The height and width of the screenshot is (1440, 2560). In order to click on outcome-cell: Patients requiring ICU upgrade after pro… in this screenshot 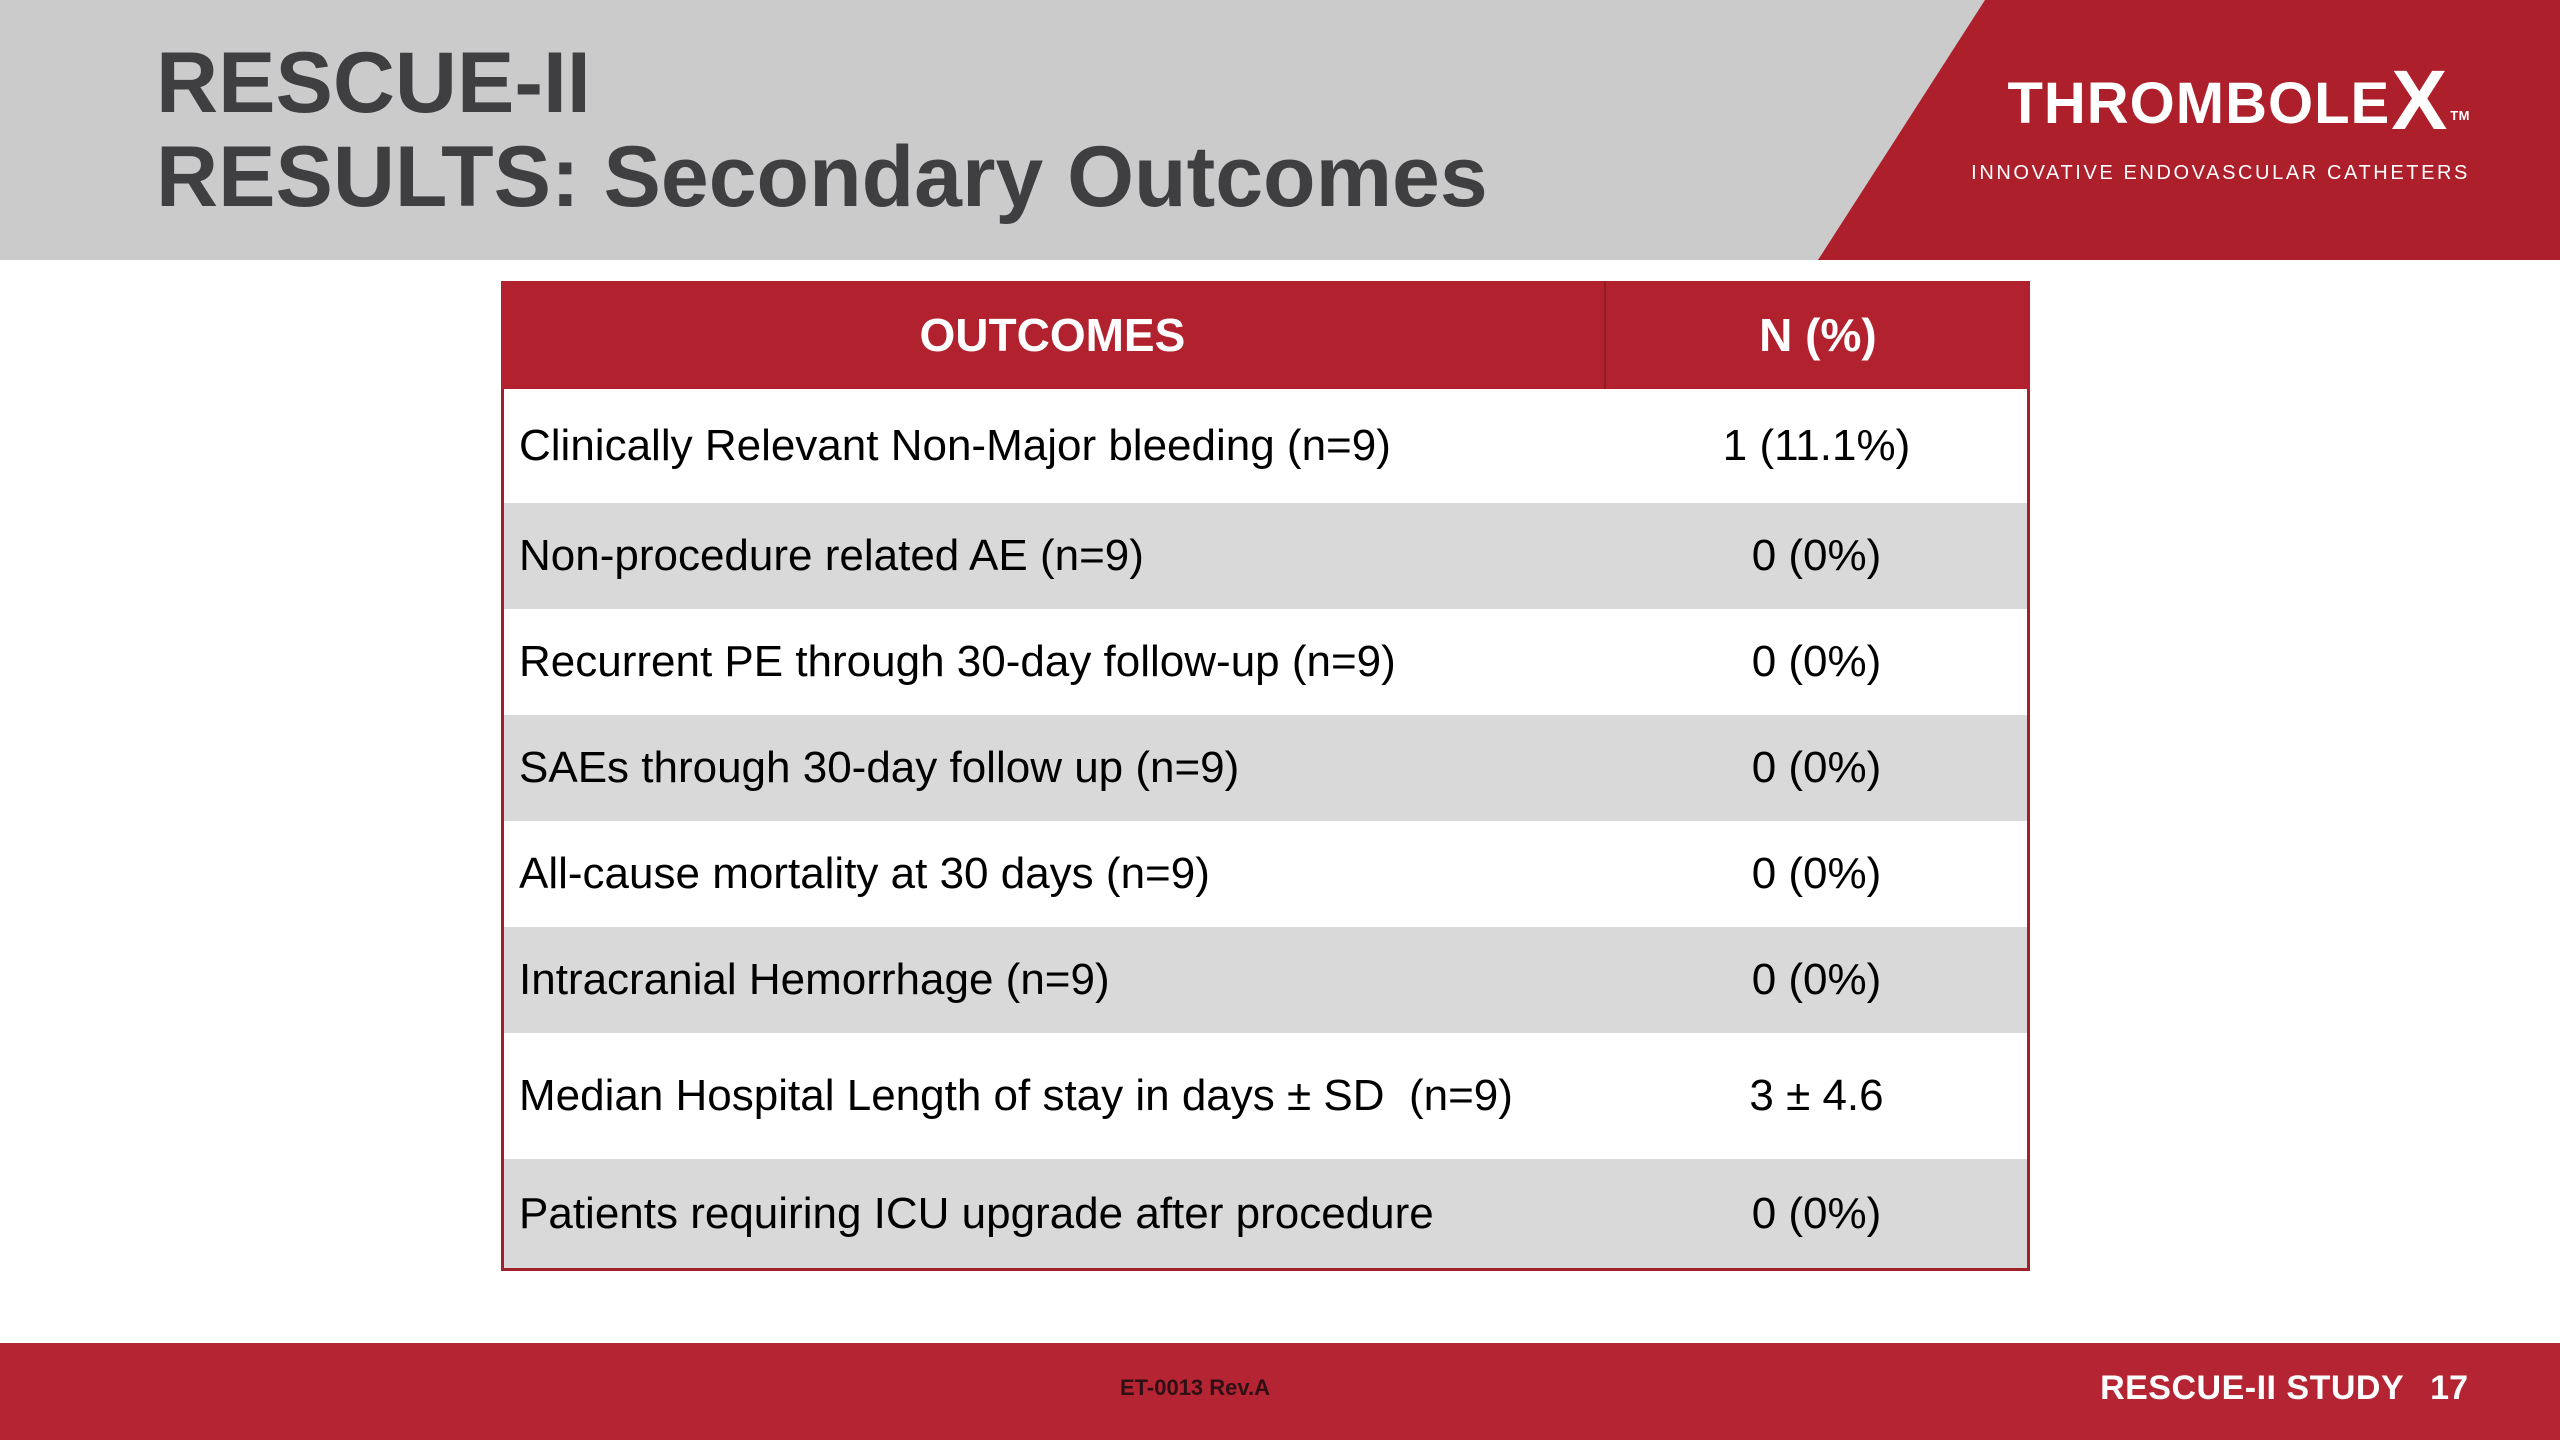, I will do `click(976, 1213)`.